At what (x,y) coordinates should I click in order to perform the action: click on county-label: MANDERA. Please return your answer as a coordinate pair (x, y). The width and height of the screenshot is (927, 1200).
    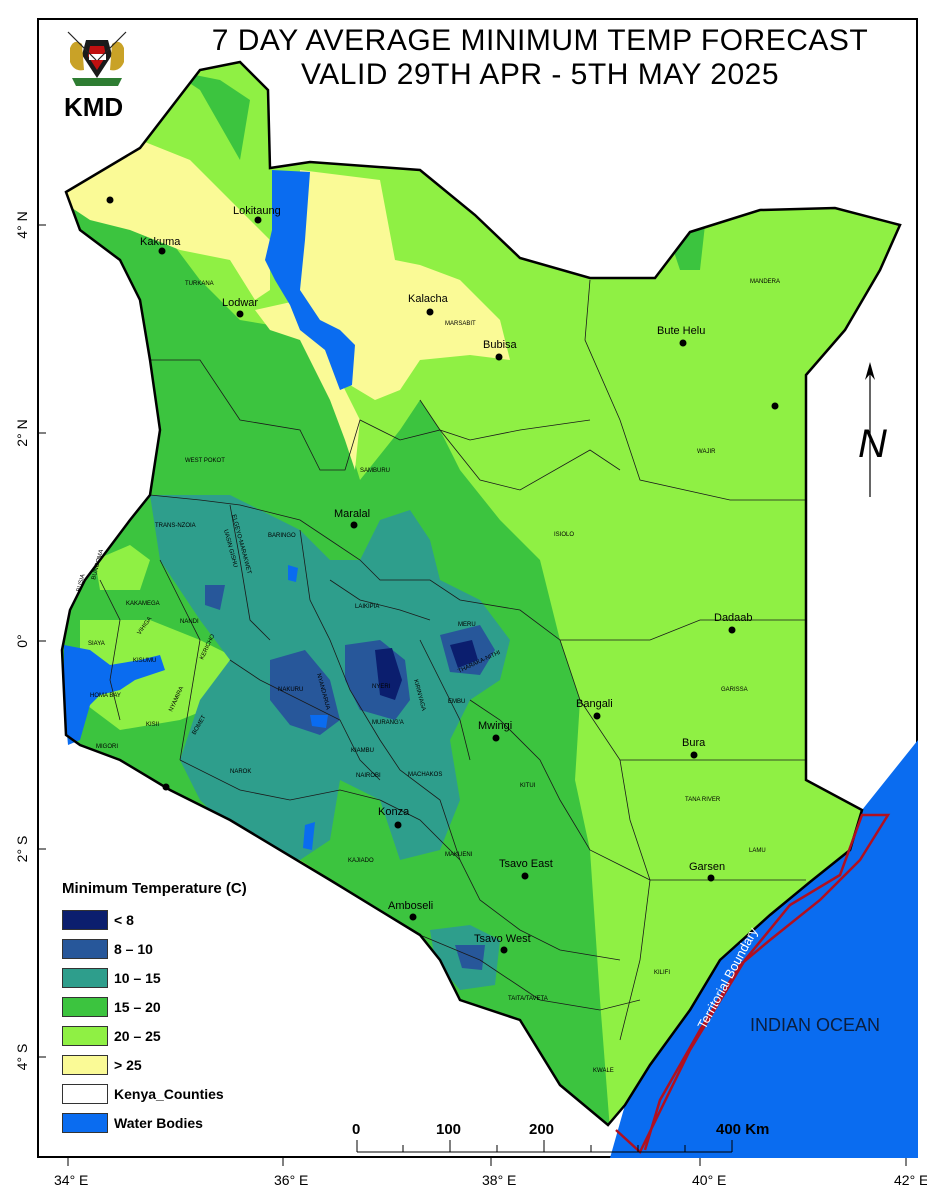
    Looking at the image, I should click on (765, 282).